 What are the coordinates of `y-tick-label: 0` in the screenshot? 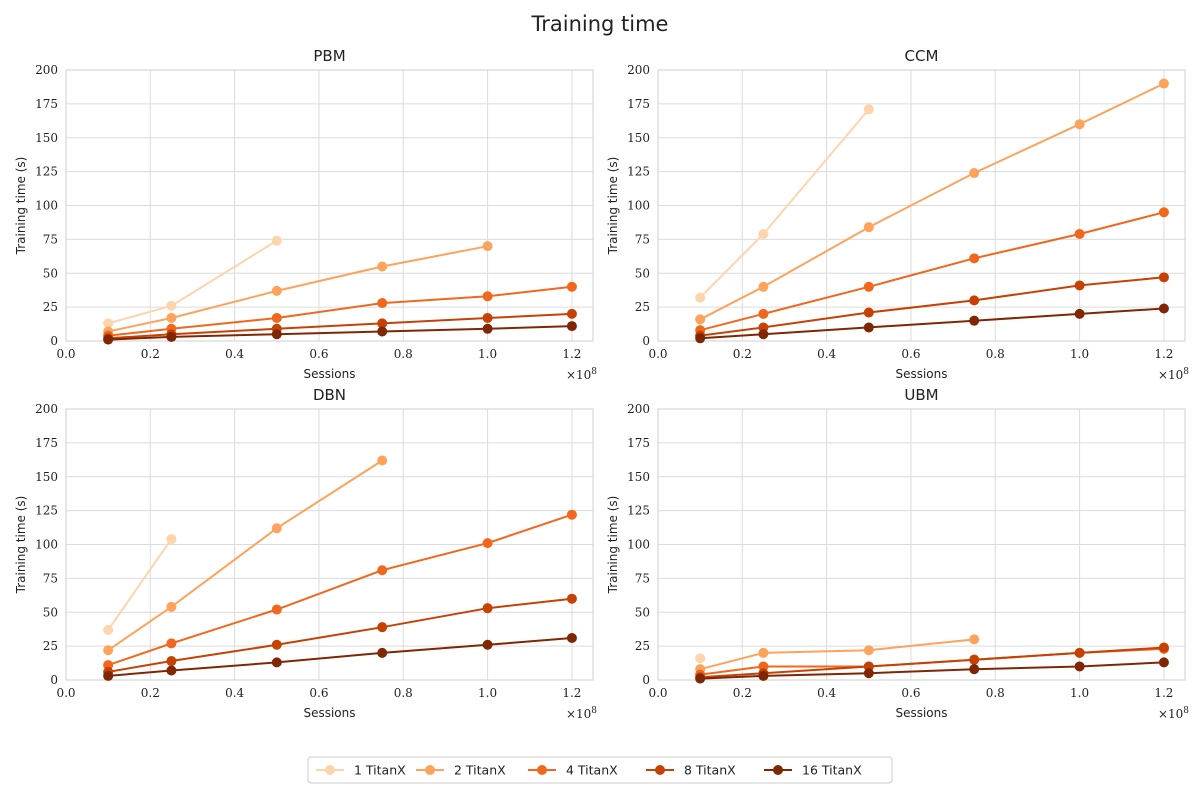 It's located at (646, 680).